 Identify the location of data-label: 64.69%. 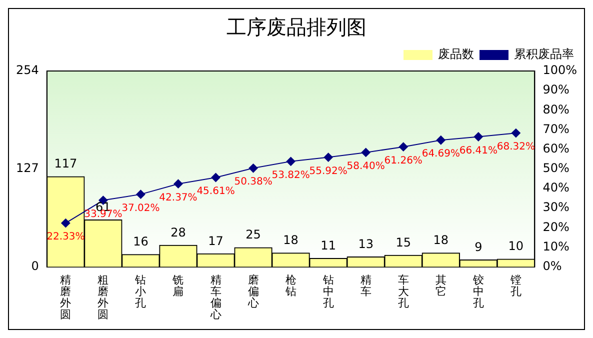
(441, 154).